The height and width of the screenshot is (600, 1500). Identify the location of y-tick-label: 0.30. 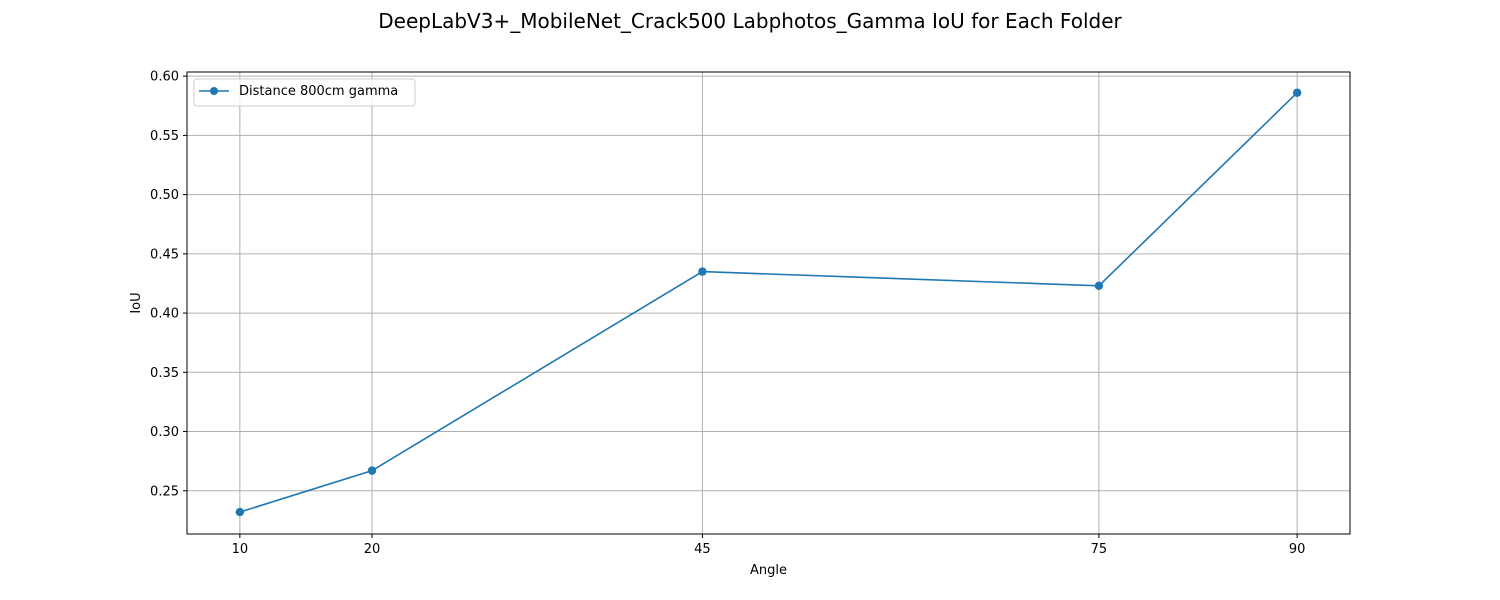
(164, 432).